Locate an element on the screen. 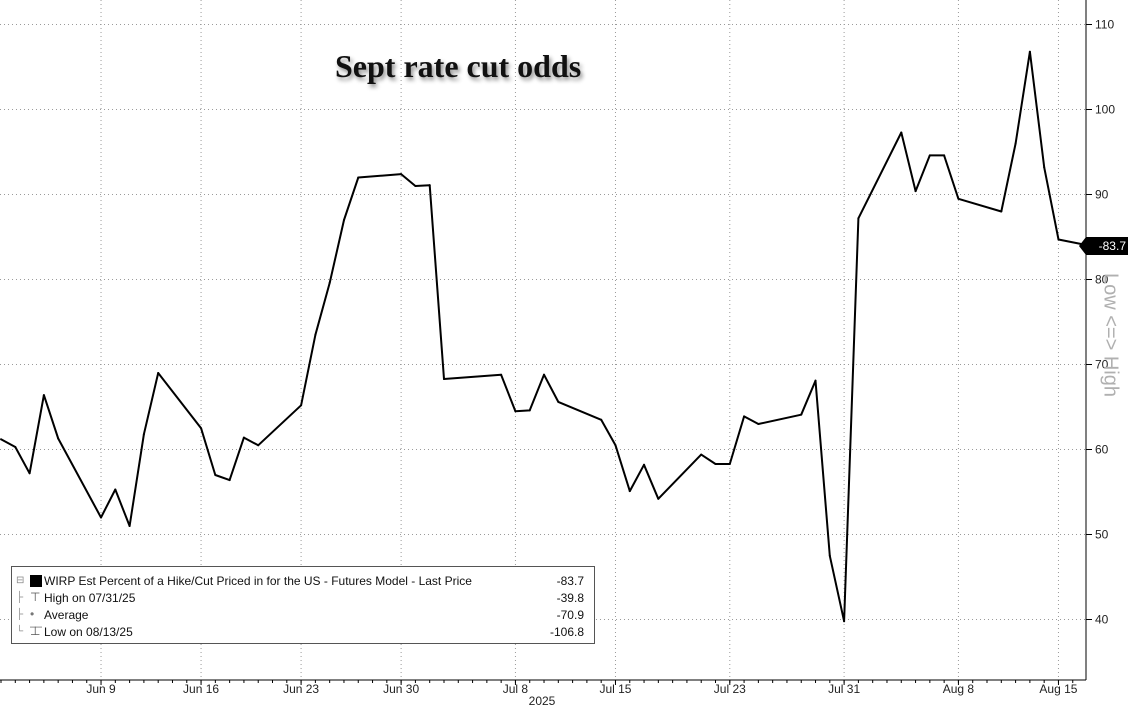 Image resolution: width=1128 pixels, height=710 pixels. x-tick-label: Jul 8 is located at coordinates (516, 689).